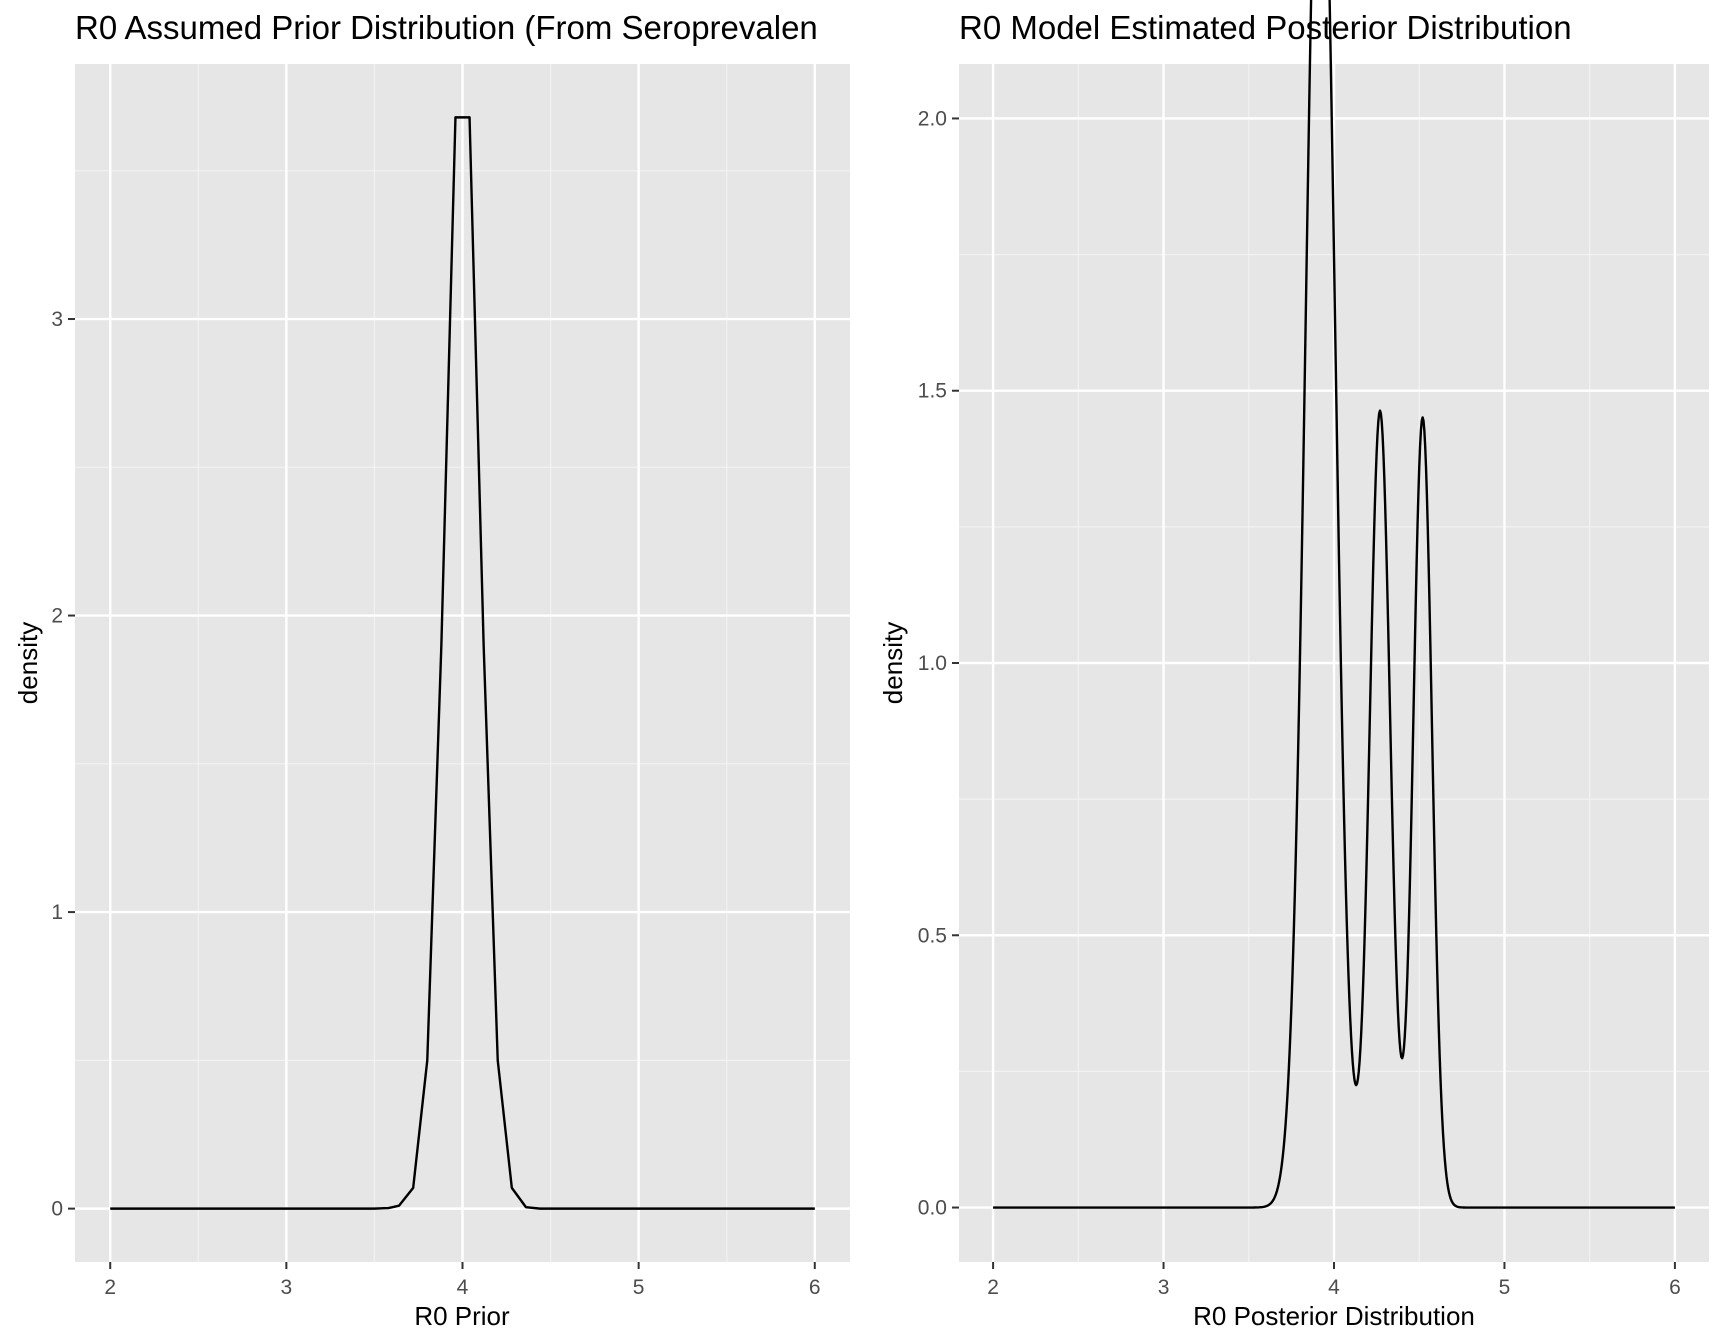  I want to click on prior-x-tick-label-3: 5, so click(639, 1287).